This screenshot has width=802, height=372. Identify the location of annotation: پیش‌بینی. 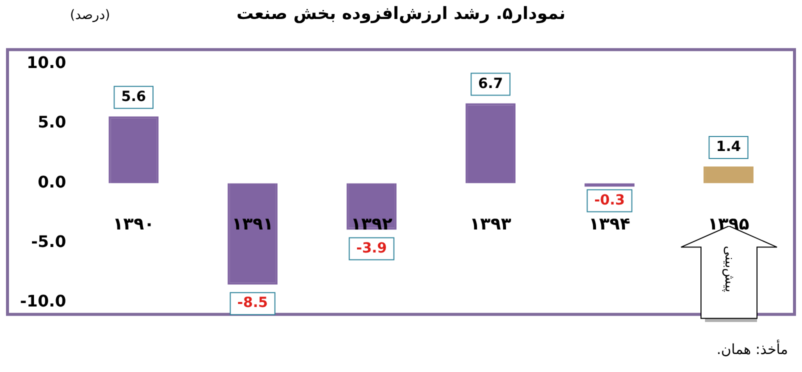
(728, 269).